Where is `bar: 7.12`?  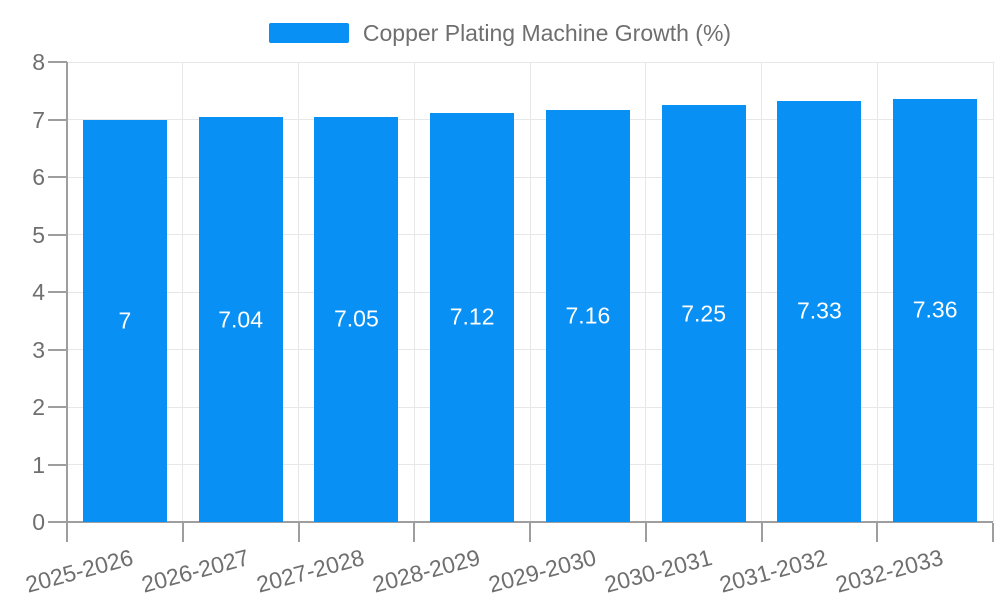
bar: 7.12 is located at coordinates (472, 317).